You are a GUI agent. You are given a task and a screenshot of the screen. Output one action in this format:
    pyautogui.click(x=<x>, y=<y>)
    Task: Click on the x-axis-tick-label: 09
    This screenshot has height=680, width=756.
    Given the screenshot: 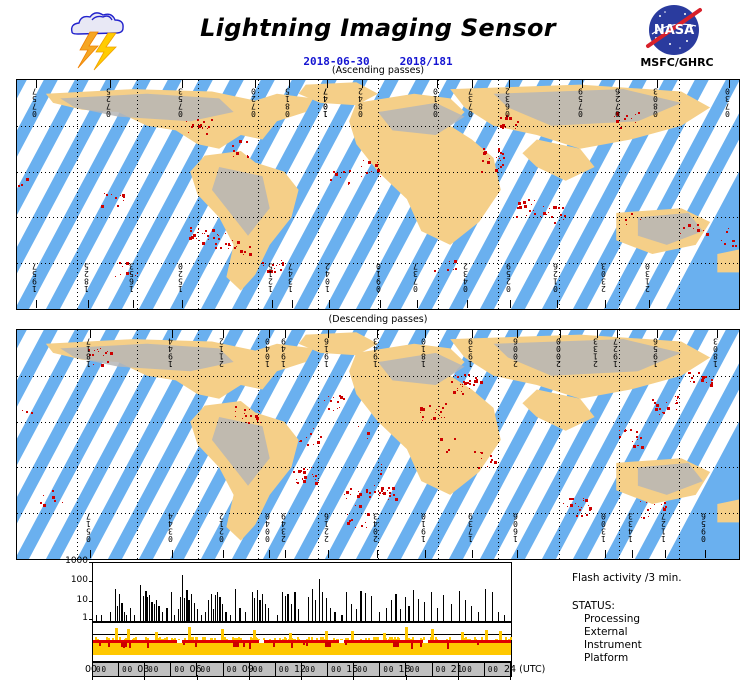 What is the action you would take?
    pyautogui.click(x=247, y=669)
    